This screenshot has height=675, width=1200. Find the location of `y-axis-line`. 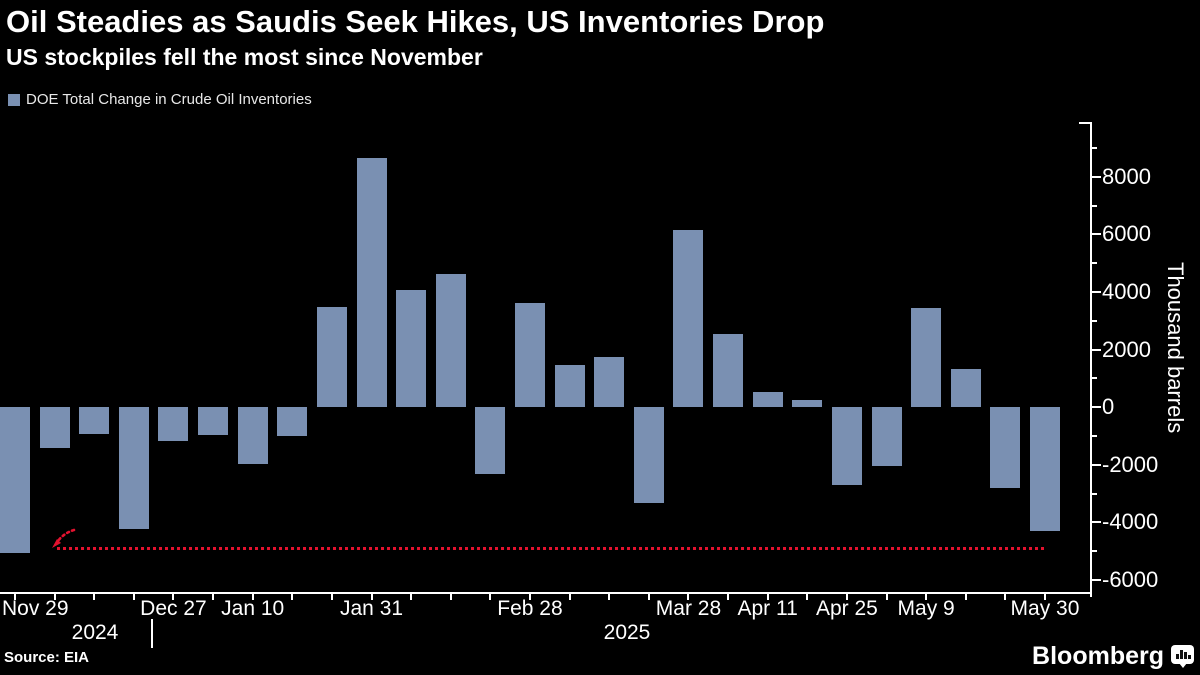

y-axis-line is located at coordinates (1091, 359).